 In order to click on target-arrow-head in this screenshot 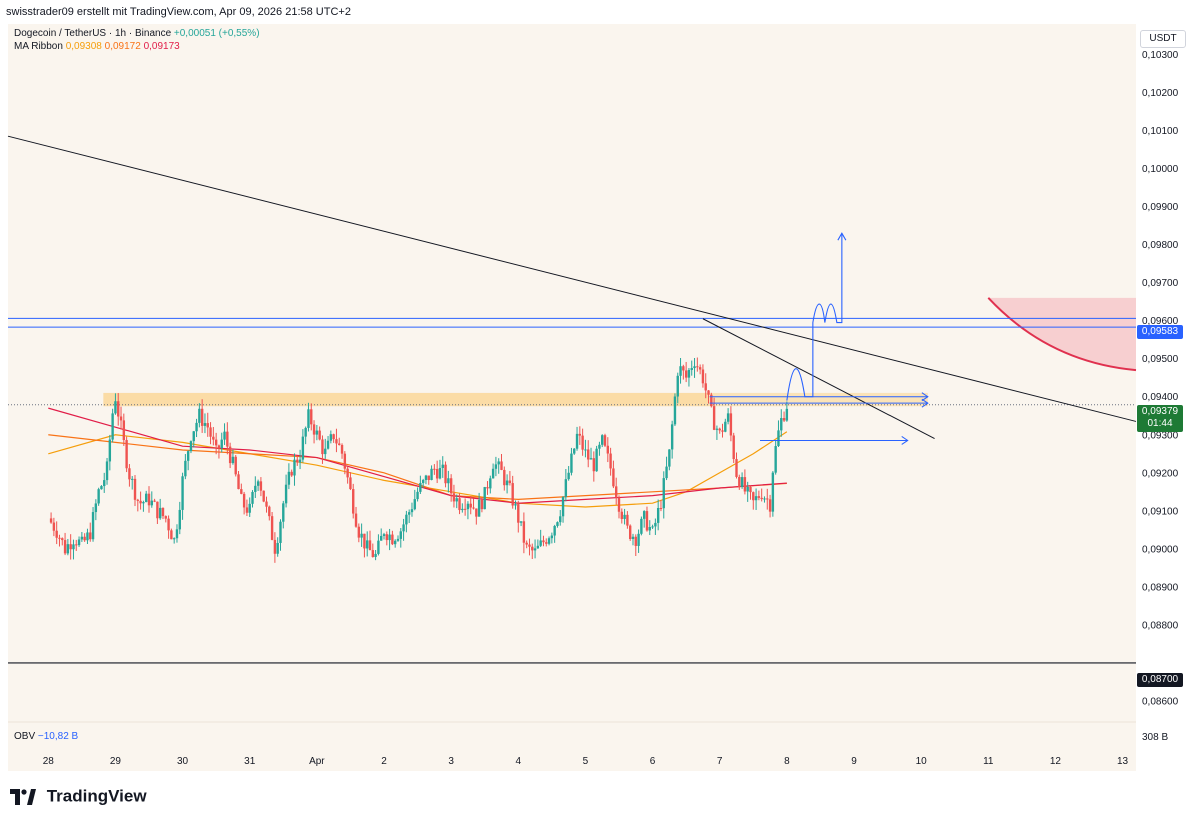, I will do `click(842, 236)`.